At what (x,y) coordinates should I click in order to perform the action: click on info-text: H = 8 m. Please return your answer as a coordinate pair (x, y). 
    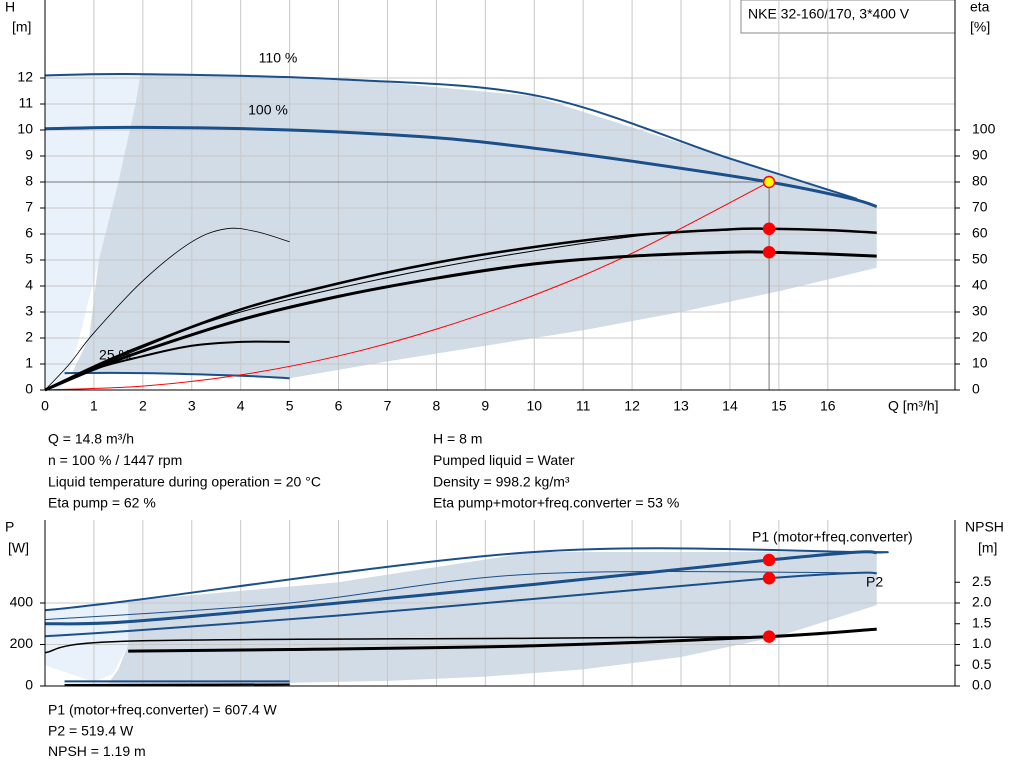
    Looking at the image, I should click on (457, 439).